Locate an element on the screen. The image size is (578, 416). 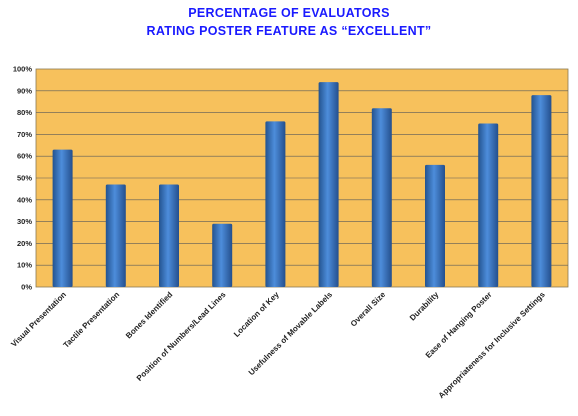
y-tick-label: 90% is located at coordinates (24, 90).